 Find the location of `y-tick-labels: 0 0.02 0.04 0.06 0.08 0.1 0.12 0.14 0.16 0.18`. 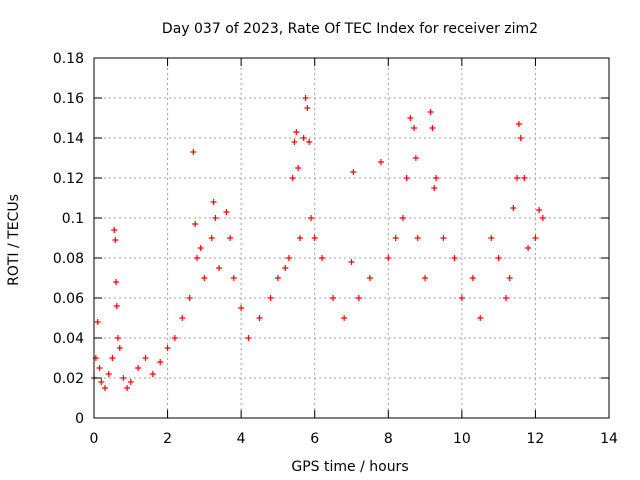

y-tick-labels: 0 0.02 0.04 0.06 0.08 0.1 0.12 0.14 0.16 0.18 is located at coordinates (68, 239).